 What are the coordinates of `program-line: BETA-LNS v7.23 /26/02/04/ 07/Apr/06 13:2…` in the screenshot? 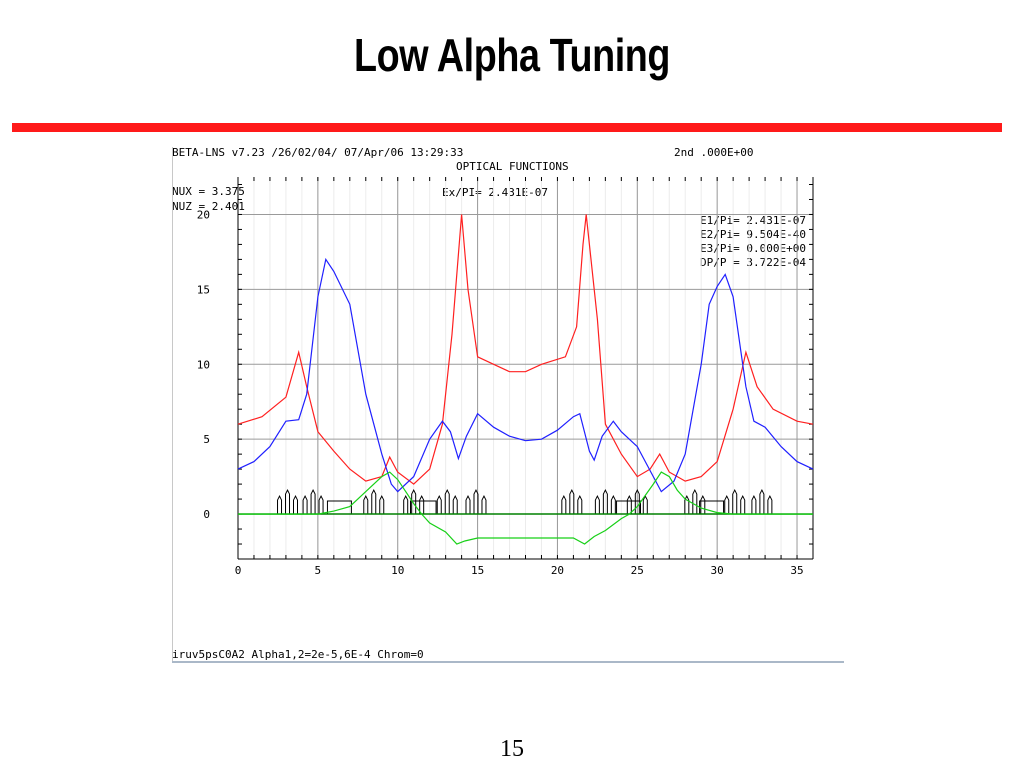 It's located at (317, 153).